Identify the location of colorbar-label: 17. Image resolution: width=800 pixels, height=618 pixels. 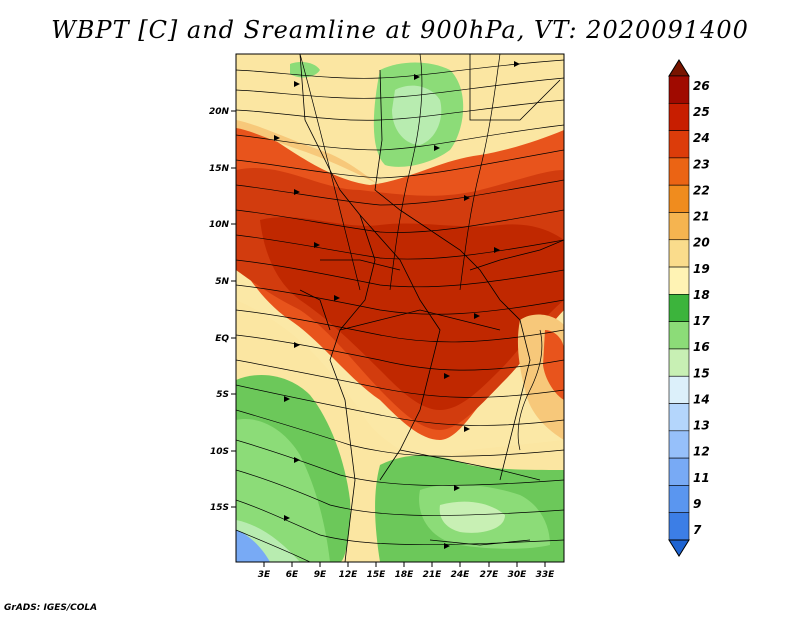
(701, 321).